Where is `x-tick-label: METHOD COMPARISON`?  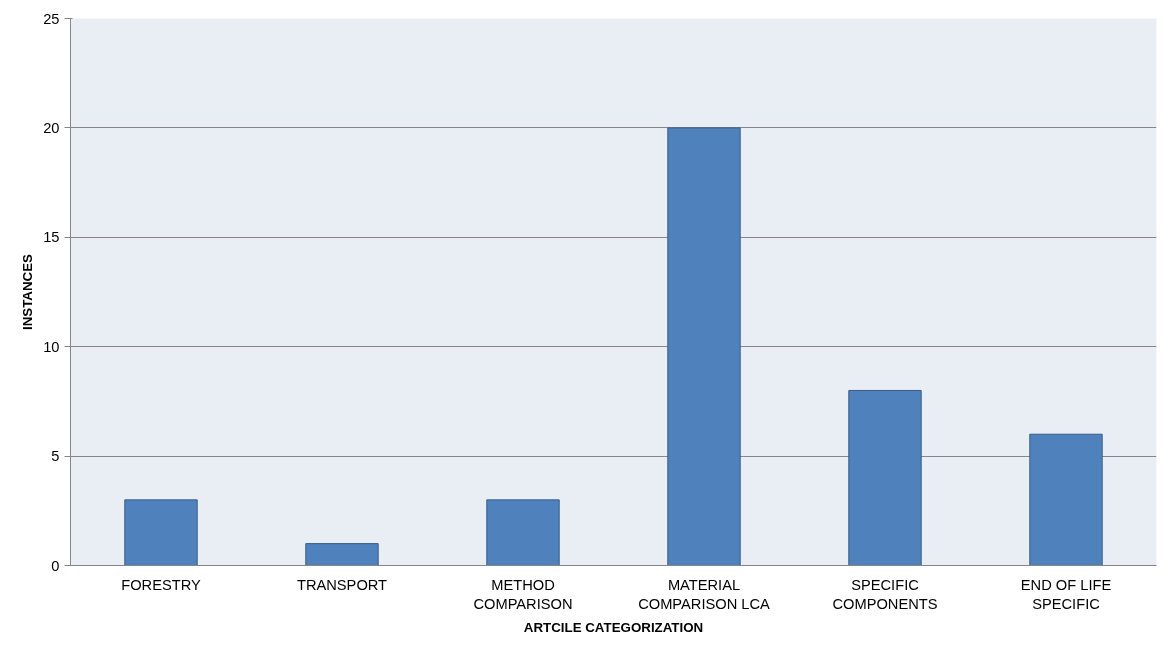 x-tick-label: METHOD COMPARISON is located at coordinates (523, 594).